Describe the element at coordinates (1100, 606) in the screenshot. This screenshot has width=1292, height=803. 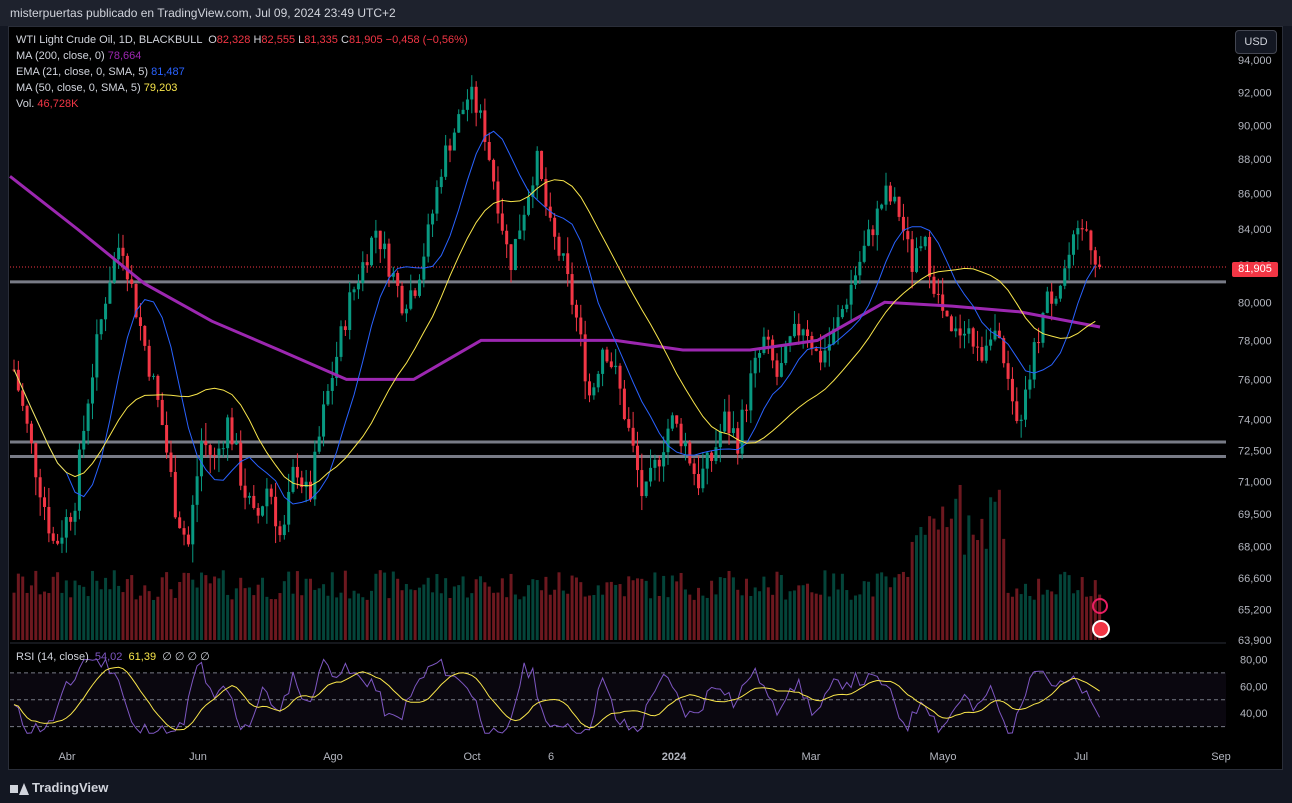
I see `lightning-event-icon` at that location.